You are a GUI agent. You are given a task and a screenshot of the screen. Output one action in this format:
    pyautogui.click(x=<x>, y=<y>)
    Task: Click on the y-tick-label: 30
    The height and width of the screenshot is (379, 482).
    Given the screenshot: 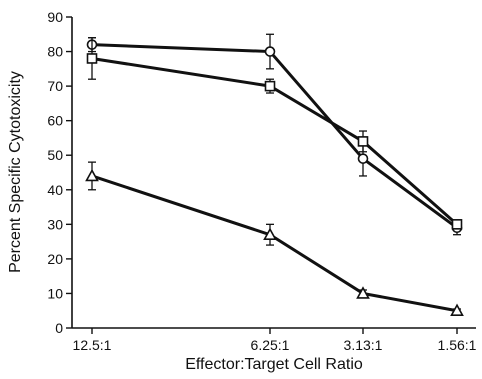 What is the action you would take?
    pyautogui.click(x=55, y=224)
    